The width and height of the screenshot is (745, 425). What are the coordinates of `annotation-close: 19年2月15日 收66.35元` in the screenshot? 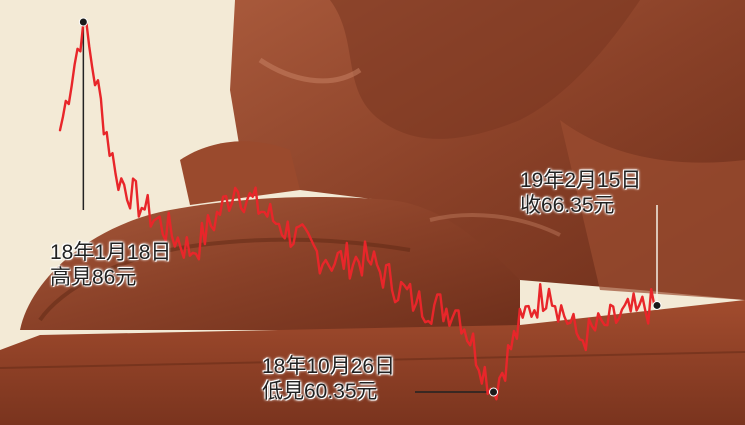 It's located at (580, 193).